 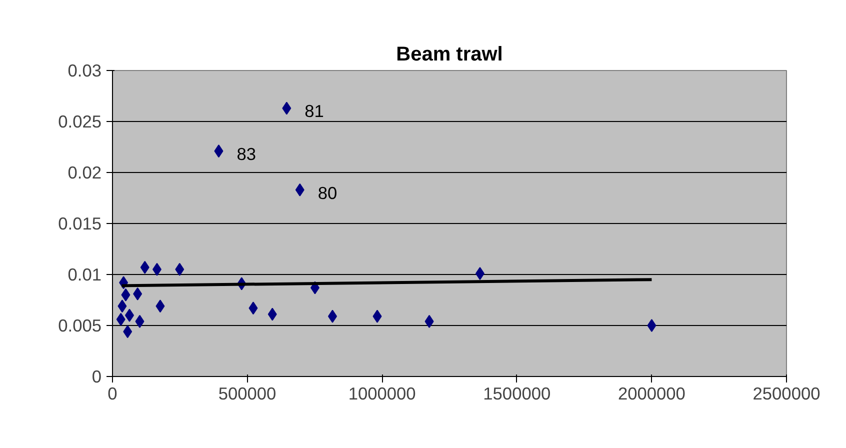 I want to click on y-tick-label: 0.01, so click(x=85, y=274).